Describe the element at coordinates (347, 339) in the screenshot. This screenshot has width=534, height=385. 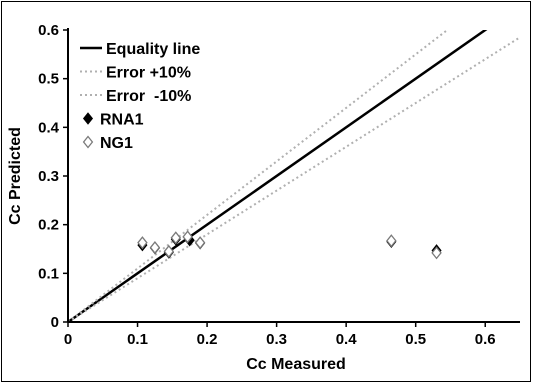
I see `x-tick-label-4: 0.4` at that location.